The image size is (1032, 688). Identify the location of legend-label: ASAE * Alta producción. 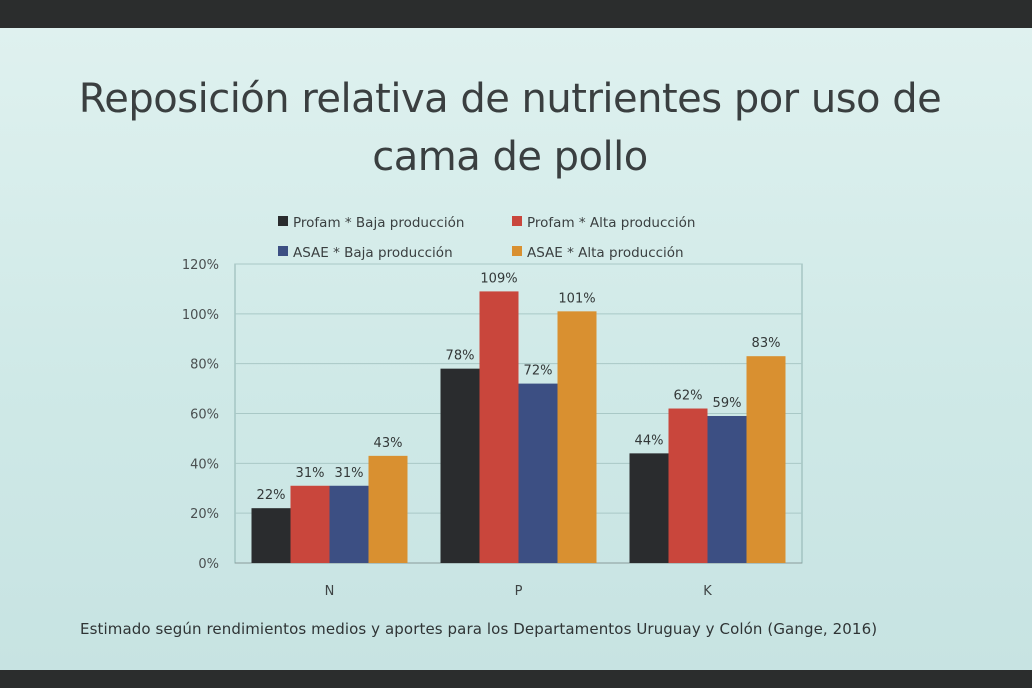
(605, 253).